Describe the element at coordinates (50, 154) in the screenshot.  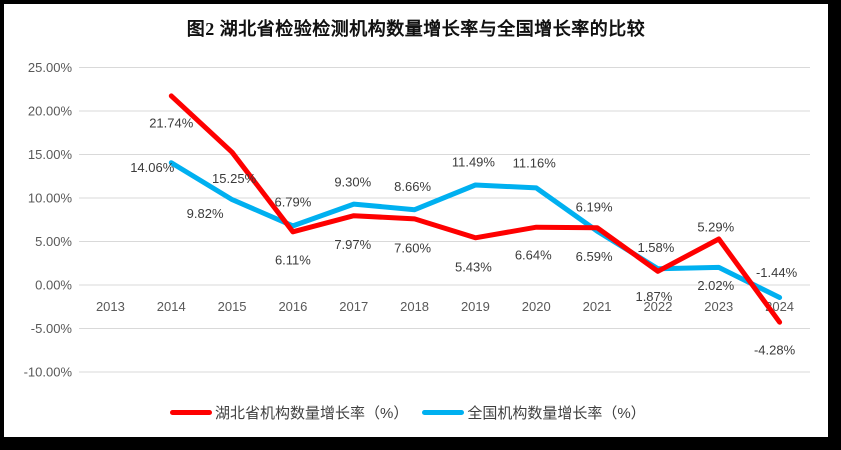
I see `y-axis-tick-label: 15.00%` at that location.